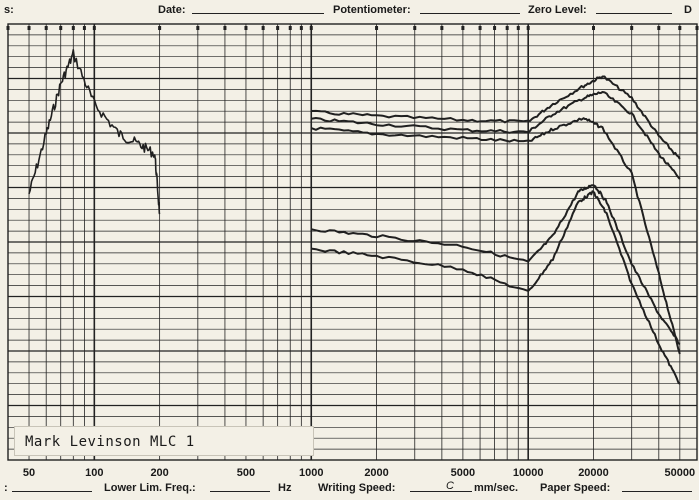 The image size is (699, 500). Describe the element at coordinates (6, 488) in the screenshot. I see `footer-left-label: :` at that location.